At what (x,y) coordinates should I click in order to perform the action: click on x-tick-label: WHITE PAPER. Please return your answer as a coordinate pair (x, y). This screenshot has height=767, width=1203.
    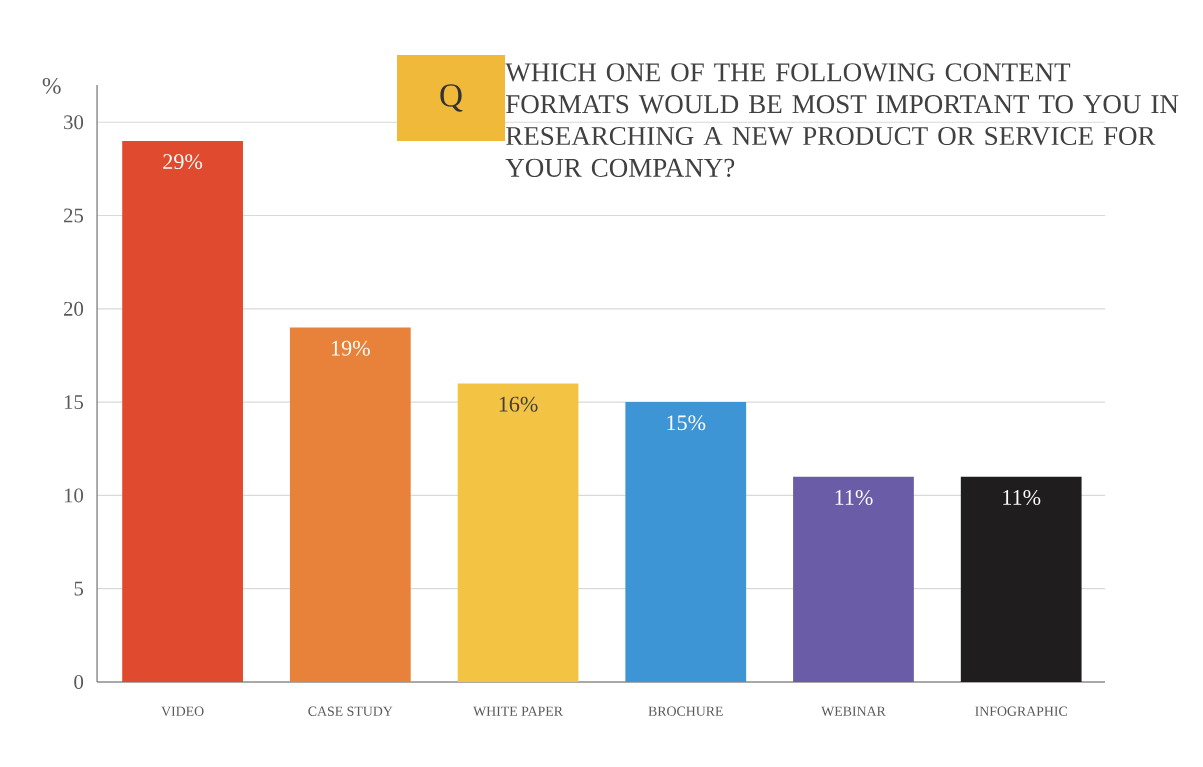
    Looking at the image, I should click on (518, 711).